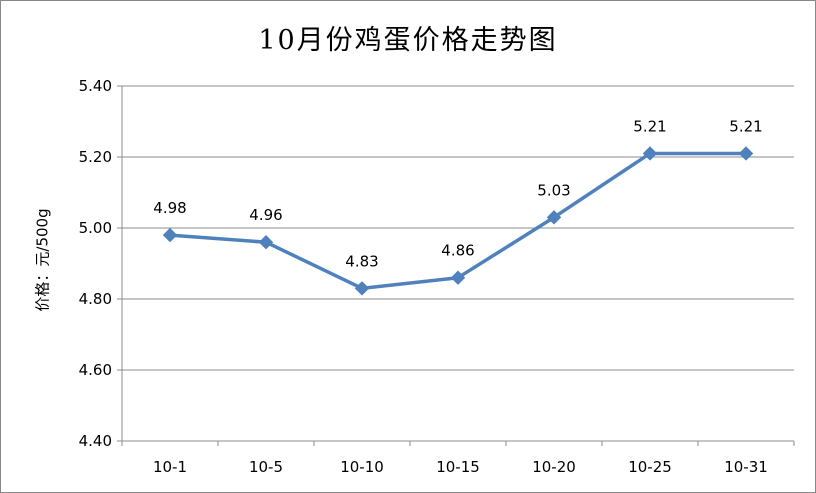 The image size is (816, 493). What do you see at coordinates (553, 190) in the screenshot?
I see `data-label: 5.03` at bounding box center [553, 190].